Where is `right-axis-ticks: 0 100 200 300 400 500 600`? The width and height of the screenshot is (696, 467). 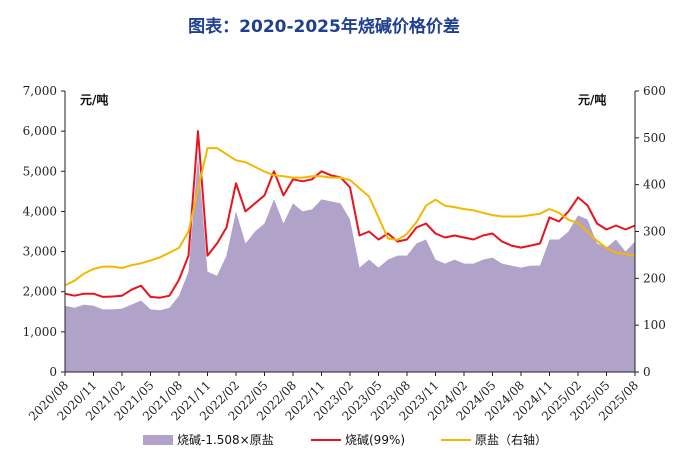 right-axis-ticks: 0 100 200 300 400 500 600 is located at coordinates (650, 231).